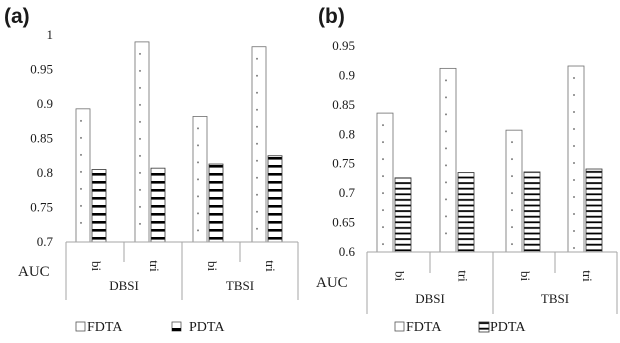 The image size is (620, 343). What do you see at coordinates (150, 327) in the screenshot?
I see `panel-a-legend: FDTA PDTA` at bounding box center [150, 327].